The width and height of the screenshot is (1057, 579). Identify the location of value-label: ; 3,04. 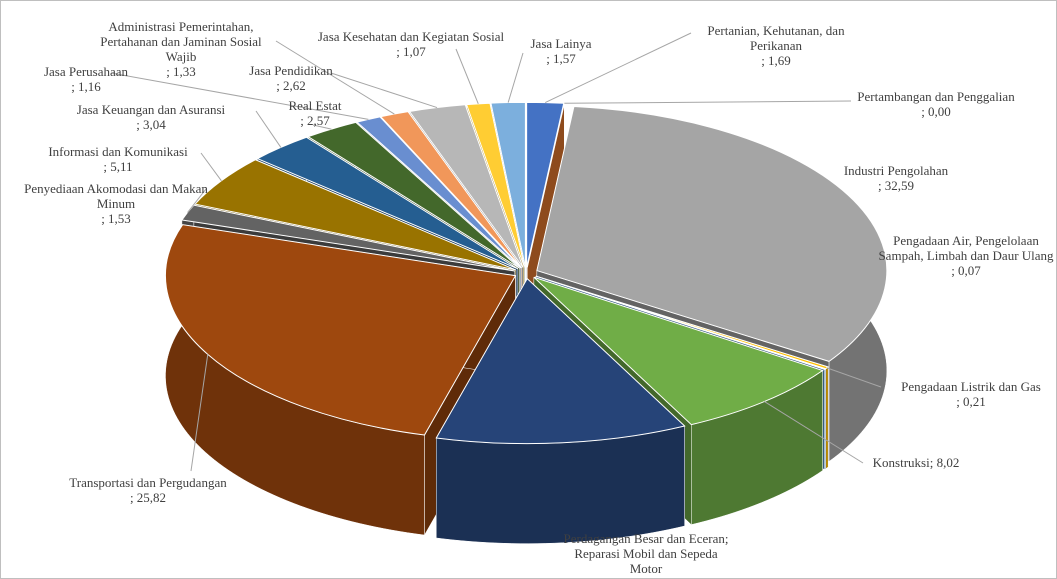
(151, 124).